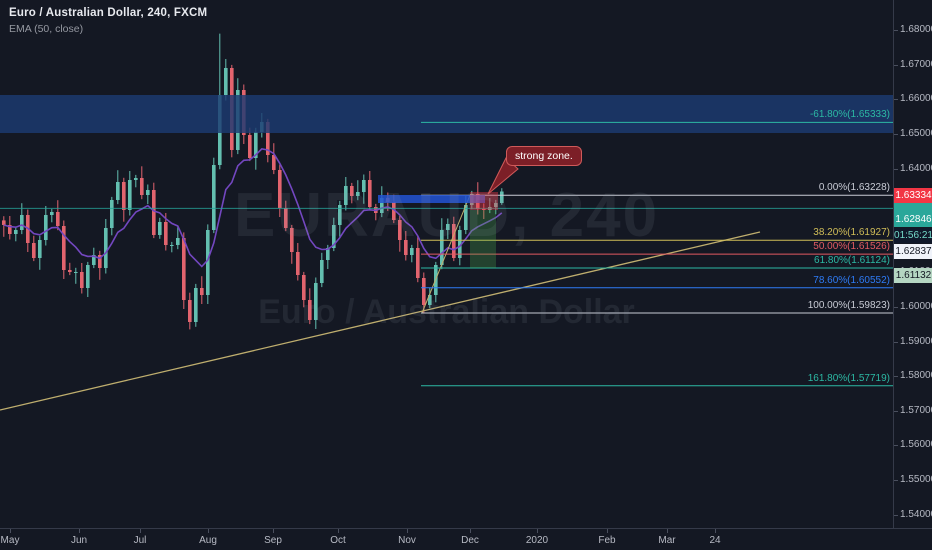 The height and width of the screenshot is (550, 932). What do you see at coordinates (912, 99) in the screenshot?
I see `price-tick-label: 1.66000` at bounding box center [912, 99].